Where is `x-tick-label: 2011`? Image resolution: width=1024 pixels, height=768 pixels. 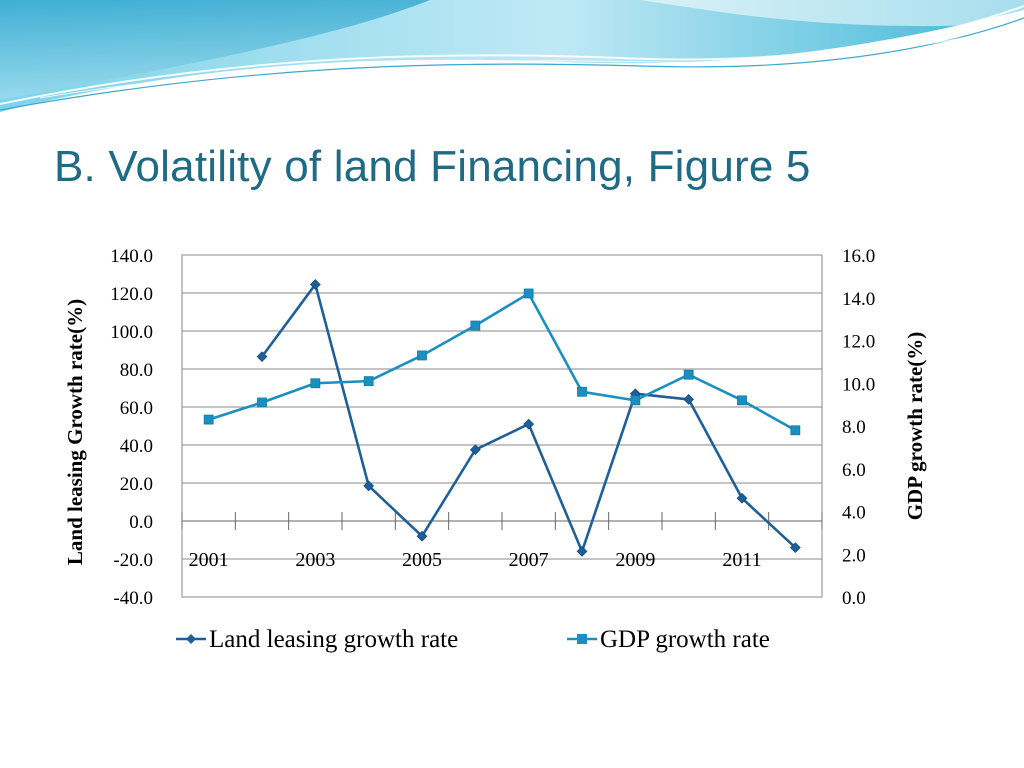
x-tick-label: 2011 is located at coordinates (741, 560).